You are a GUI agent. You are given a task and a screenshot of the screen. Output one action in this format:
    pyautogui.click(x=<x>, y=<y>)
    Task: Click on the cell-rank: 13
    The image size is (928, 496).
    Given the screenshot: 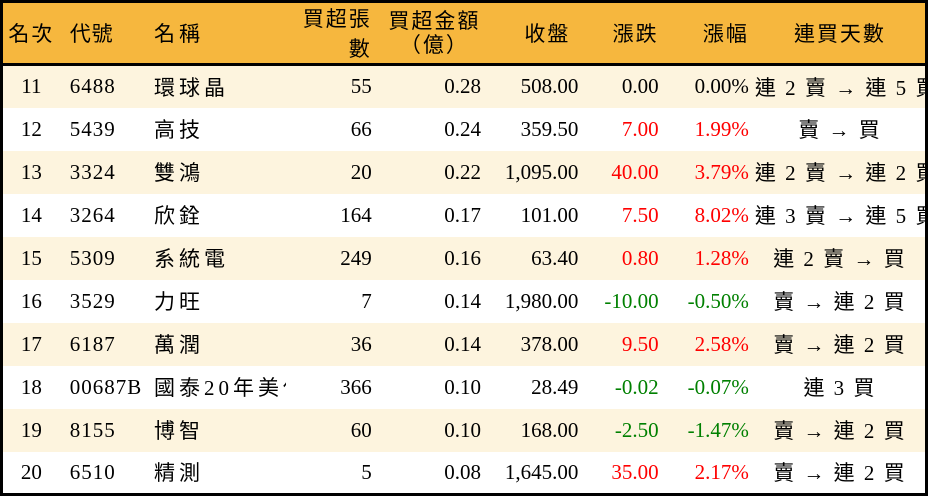 What is the action you would take?
    pyautogui.click(x=31, y=171)
    